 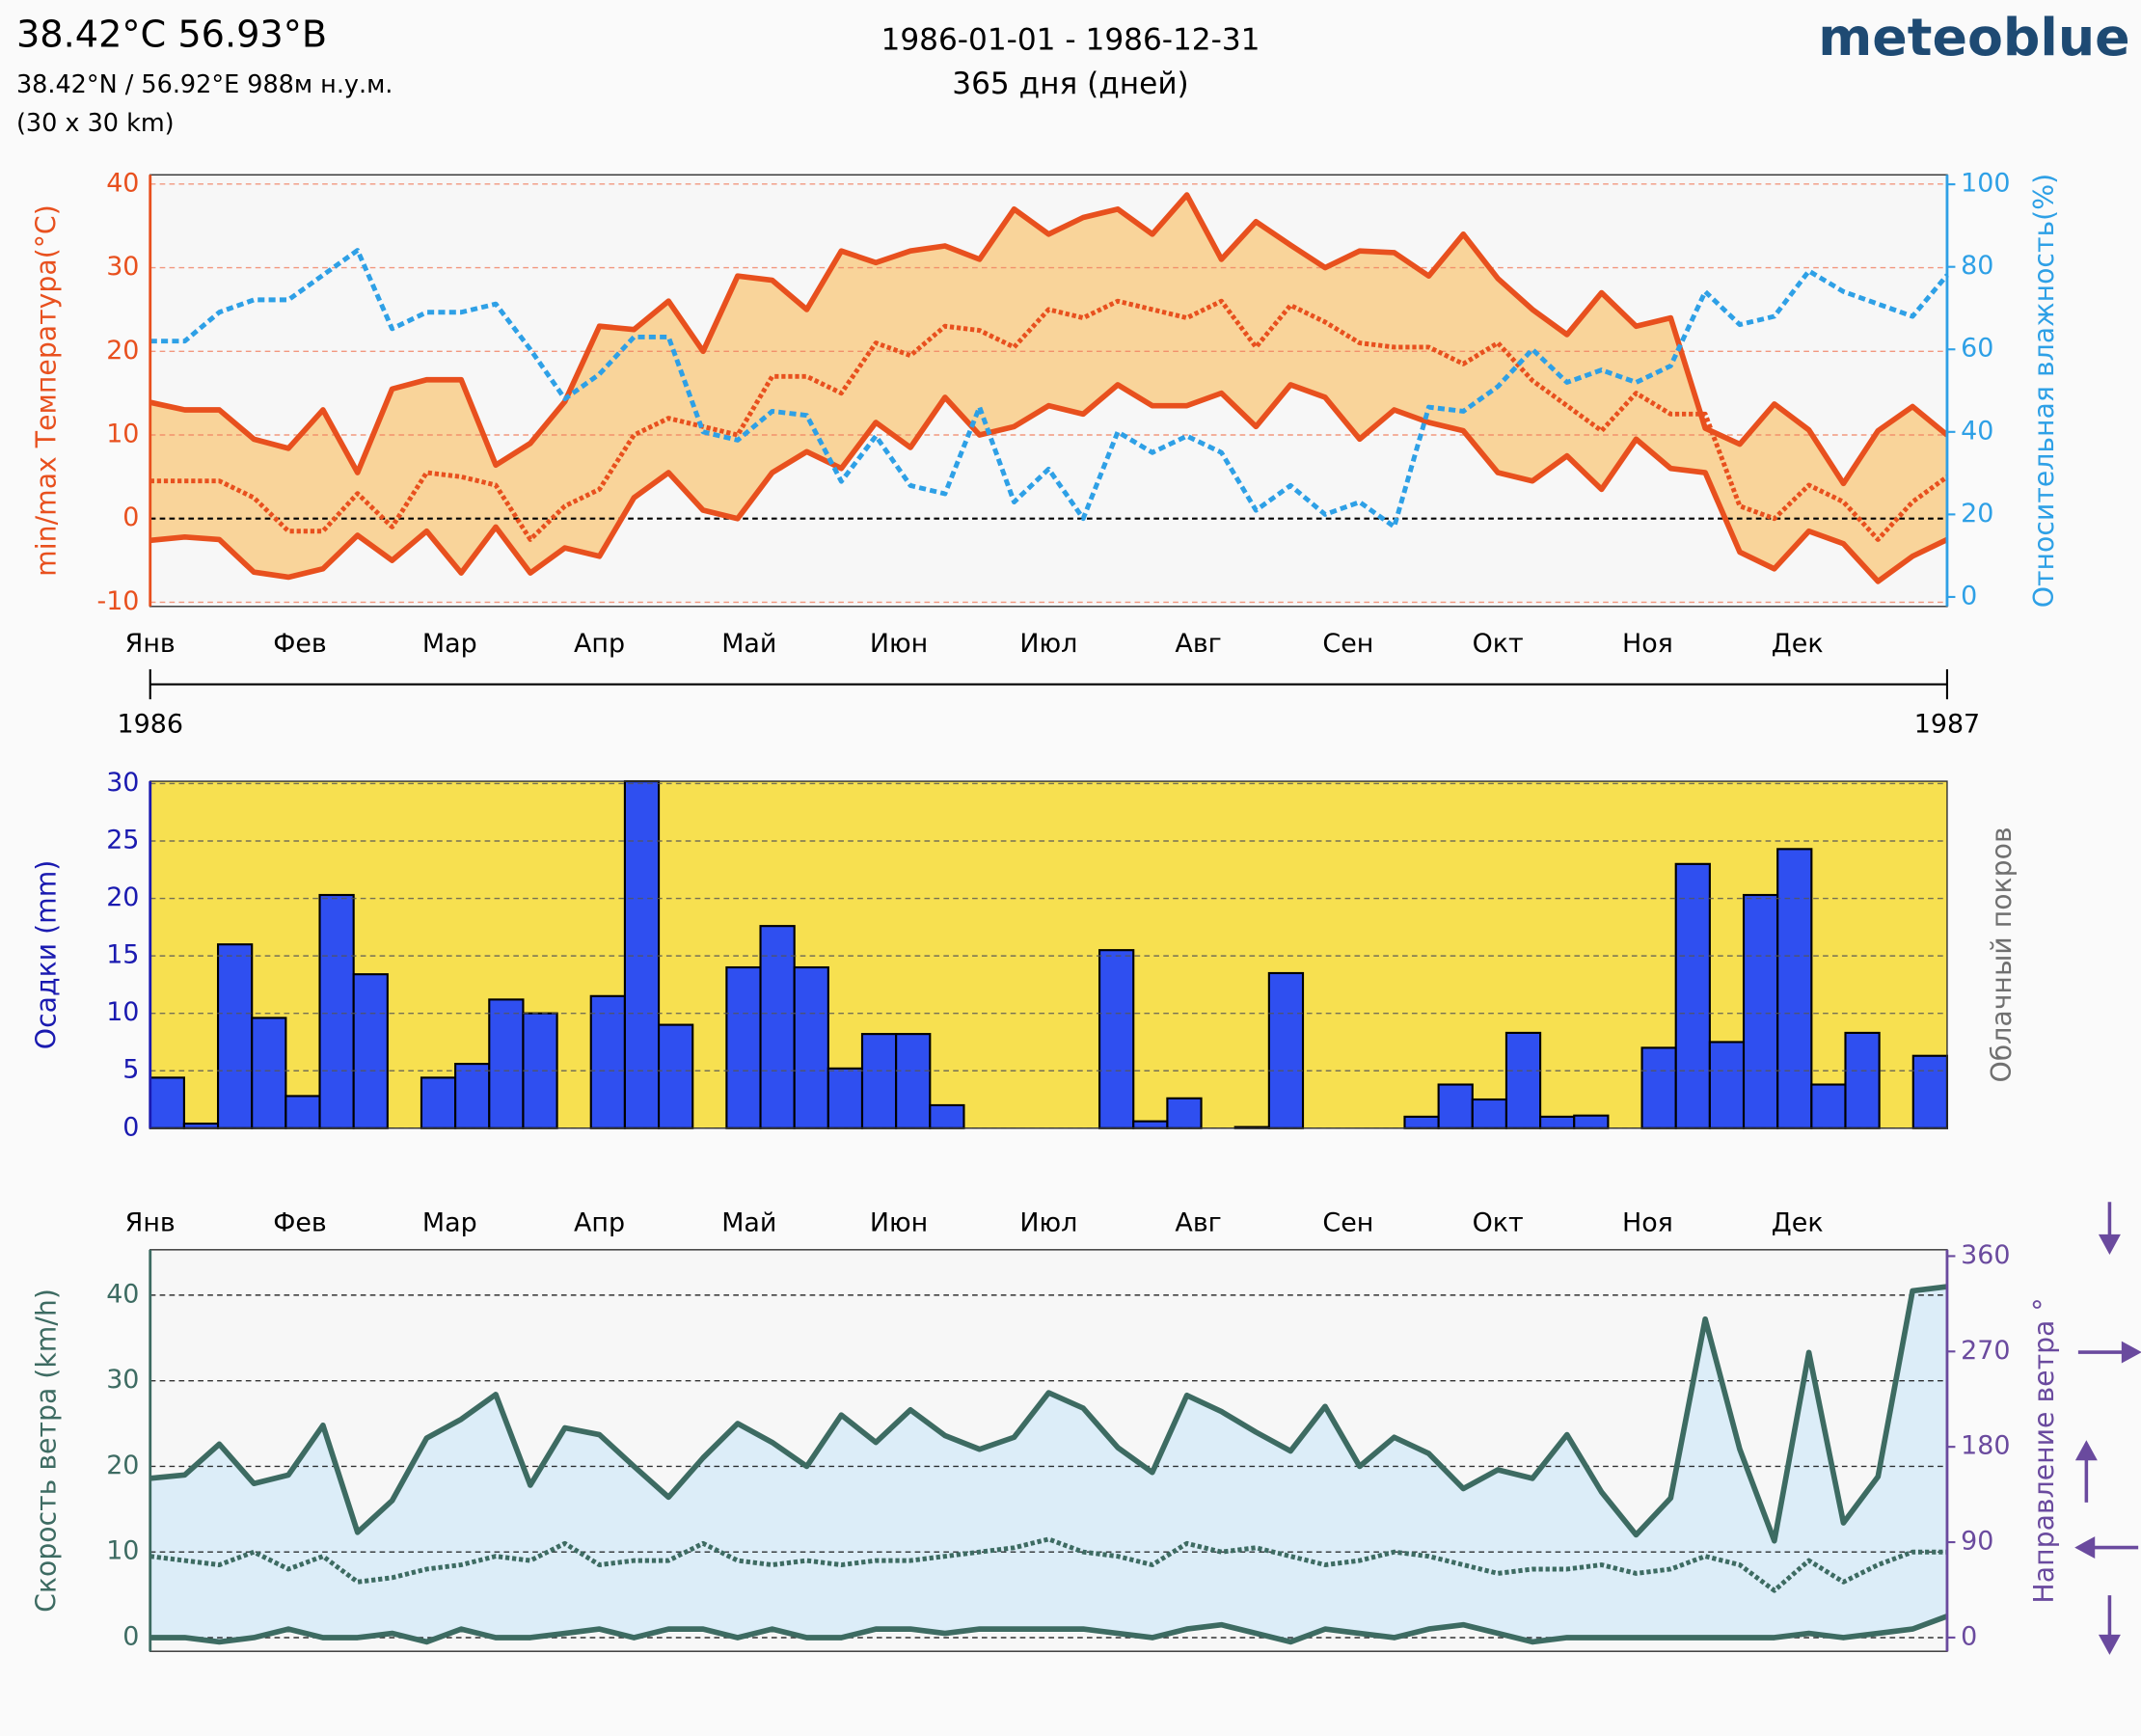 I want to click on y-tick-label: 25, so click(x=123, y=840).